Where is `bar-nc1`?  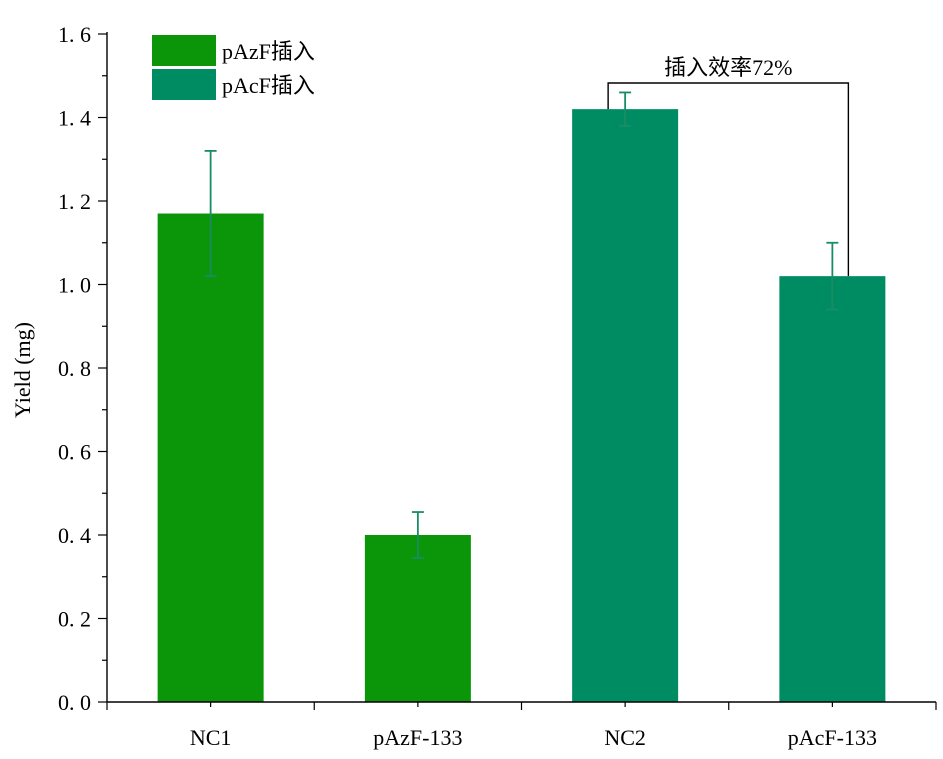
bar-nc1 is located at coordinates (210, 457).